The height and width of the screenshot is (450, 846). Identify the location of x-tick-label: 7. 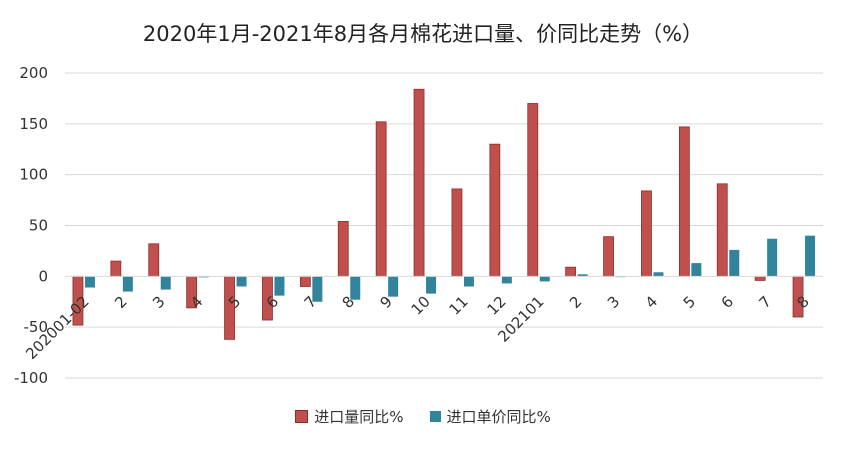
(764, 301).